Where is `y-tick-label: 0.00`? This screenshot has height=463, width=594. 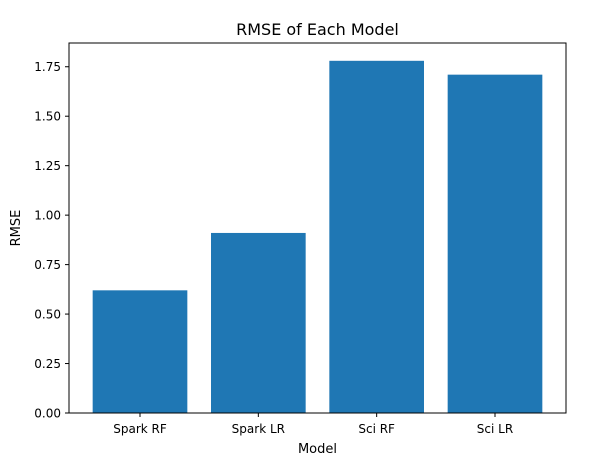
y-tick-label: 0.00 is located at coordinates (47, 414).